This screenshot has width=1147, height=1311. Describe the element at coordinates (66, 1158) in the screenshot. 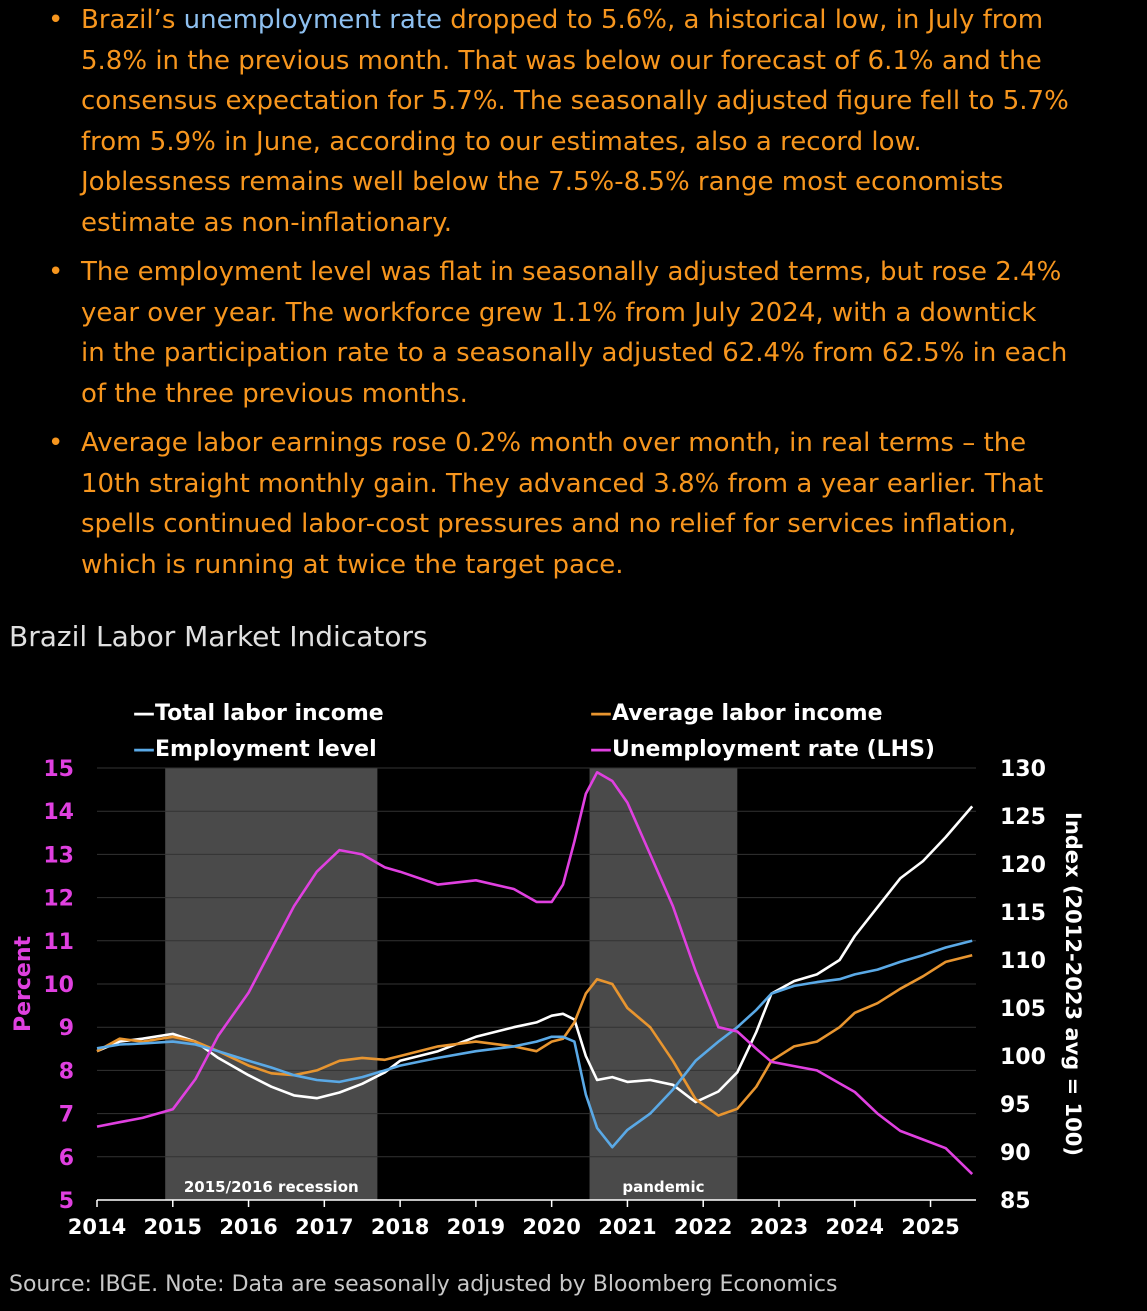

I see `left-tick-label: 6` at that location.